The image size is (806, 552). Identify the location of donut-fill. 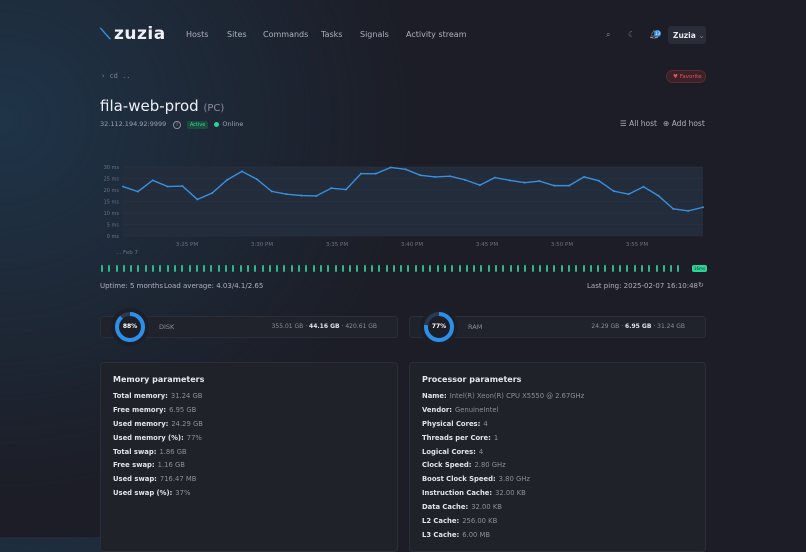
(439, 327).